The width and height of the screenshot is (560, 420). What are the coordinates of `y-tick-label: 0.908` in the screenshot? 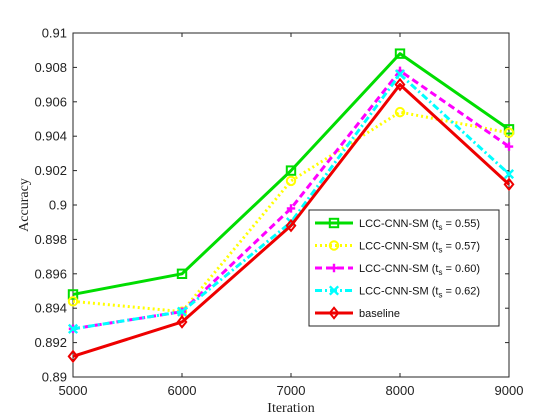 It's located at (50, 67).